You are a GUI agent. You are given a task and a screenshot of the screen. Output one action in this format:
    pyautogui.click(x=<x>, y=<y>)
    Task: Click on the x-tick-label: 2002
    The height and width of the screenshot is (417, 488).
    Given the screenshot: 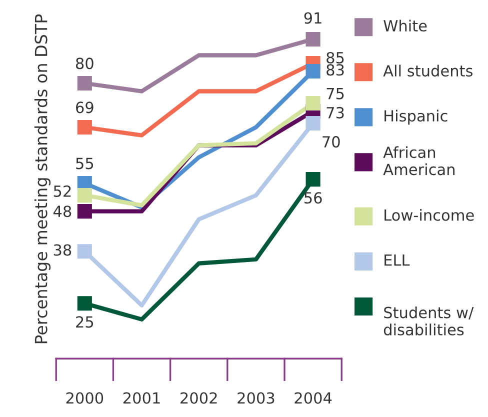 What is the action you would take?
    pyautogui.click(x=198, y=398)
    